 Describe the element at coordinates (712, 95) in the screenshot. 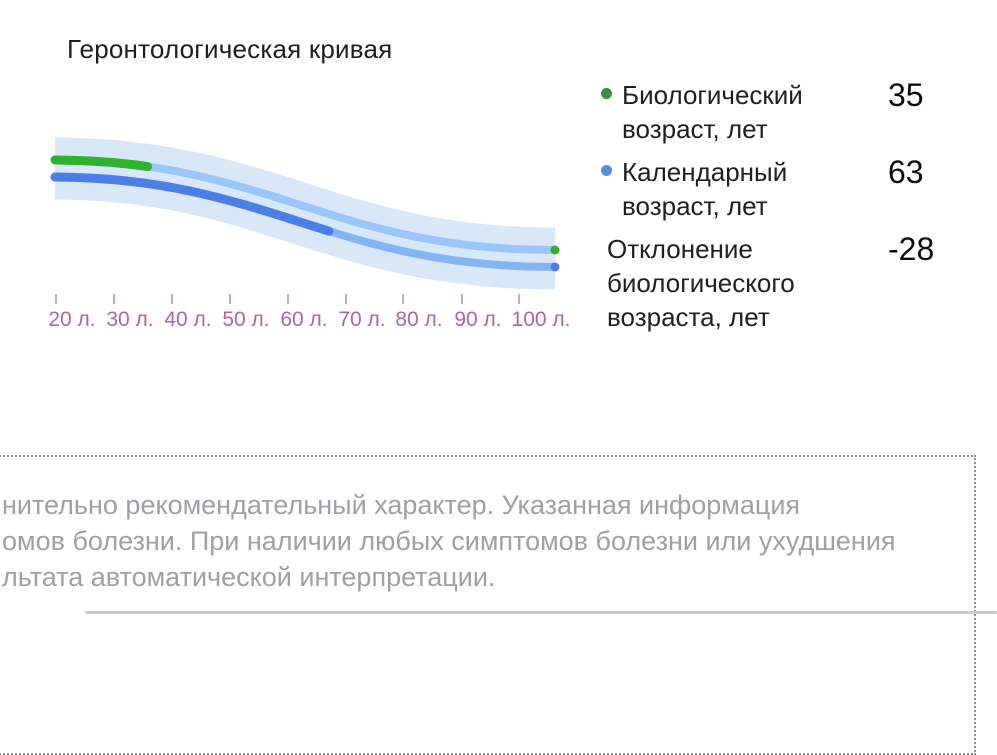

I see `biological-age-label-line1: Биологический` at that location.